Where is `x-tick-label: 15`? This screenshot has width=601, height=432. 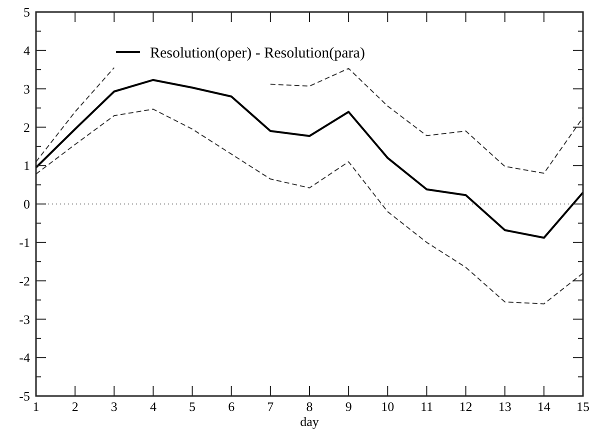
x-tick-label: 15 is located at coordinates (583, 406).